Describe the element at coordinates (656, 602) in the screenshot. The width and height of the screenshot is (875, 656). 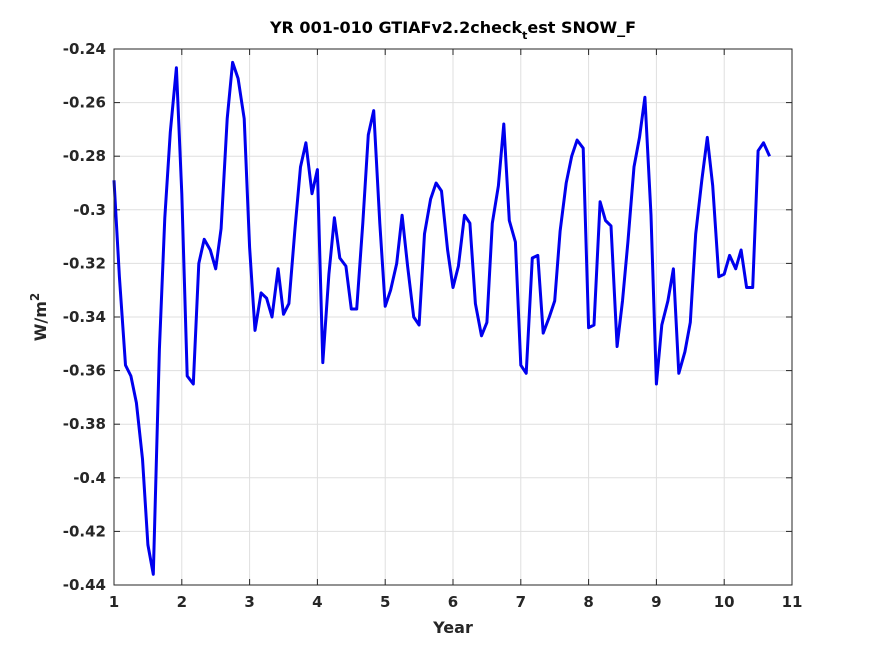
I see `x-tick-label: 9` at that location.